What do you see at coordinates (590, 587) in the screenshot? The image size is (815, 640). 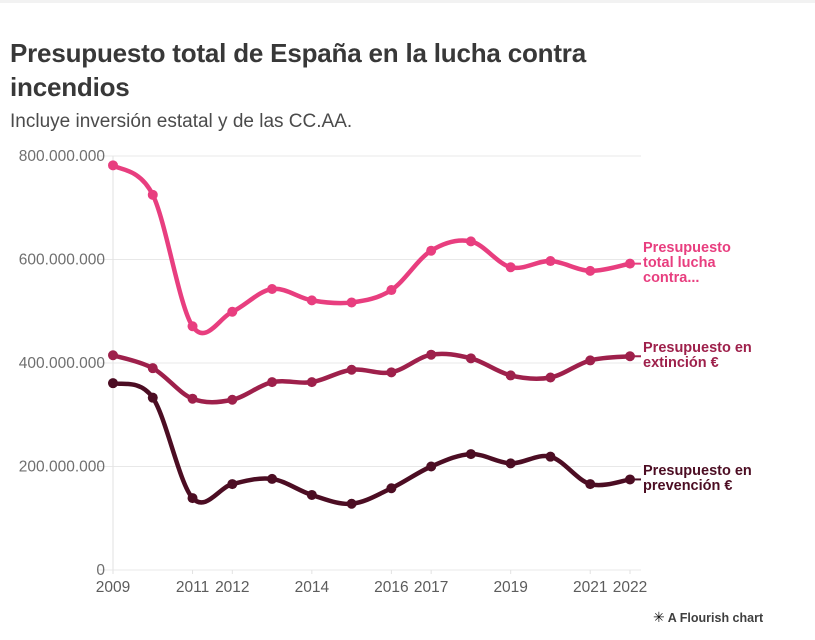 I see `x-tick-label: 2021` at bounding box center [590, 587].